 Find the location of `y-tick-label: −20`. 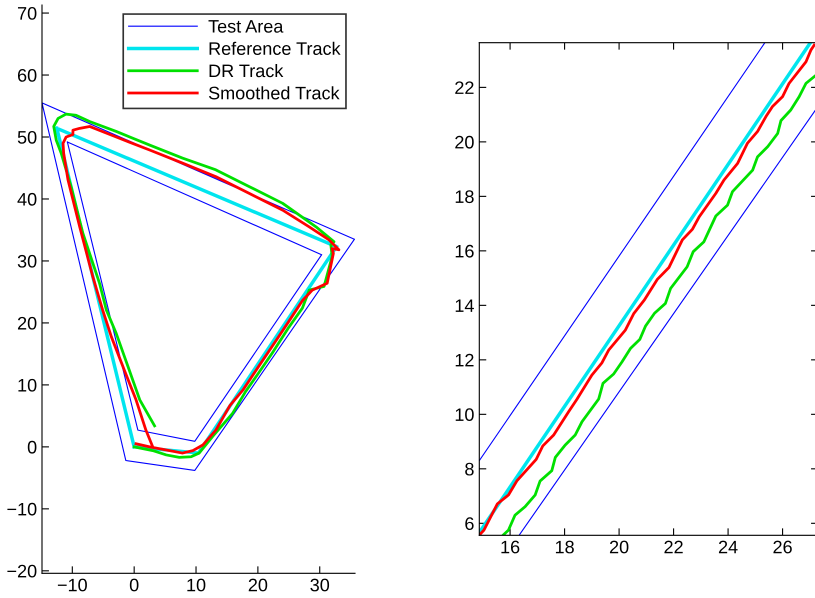

y-tick-label: −20 is located at coordinates (21, 571).